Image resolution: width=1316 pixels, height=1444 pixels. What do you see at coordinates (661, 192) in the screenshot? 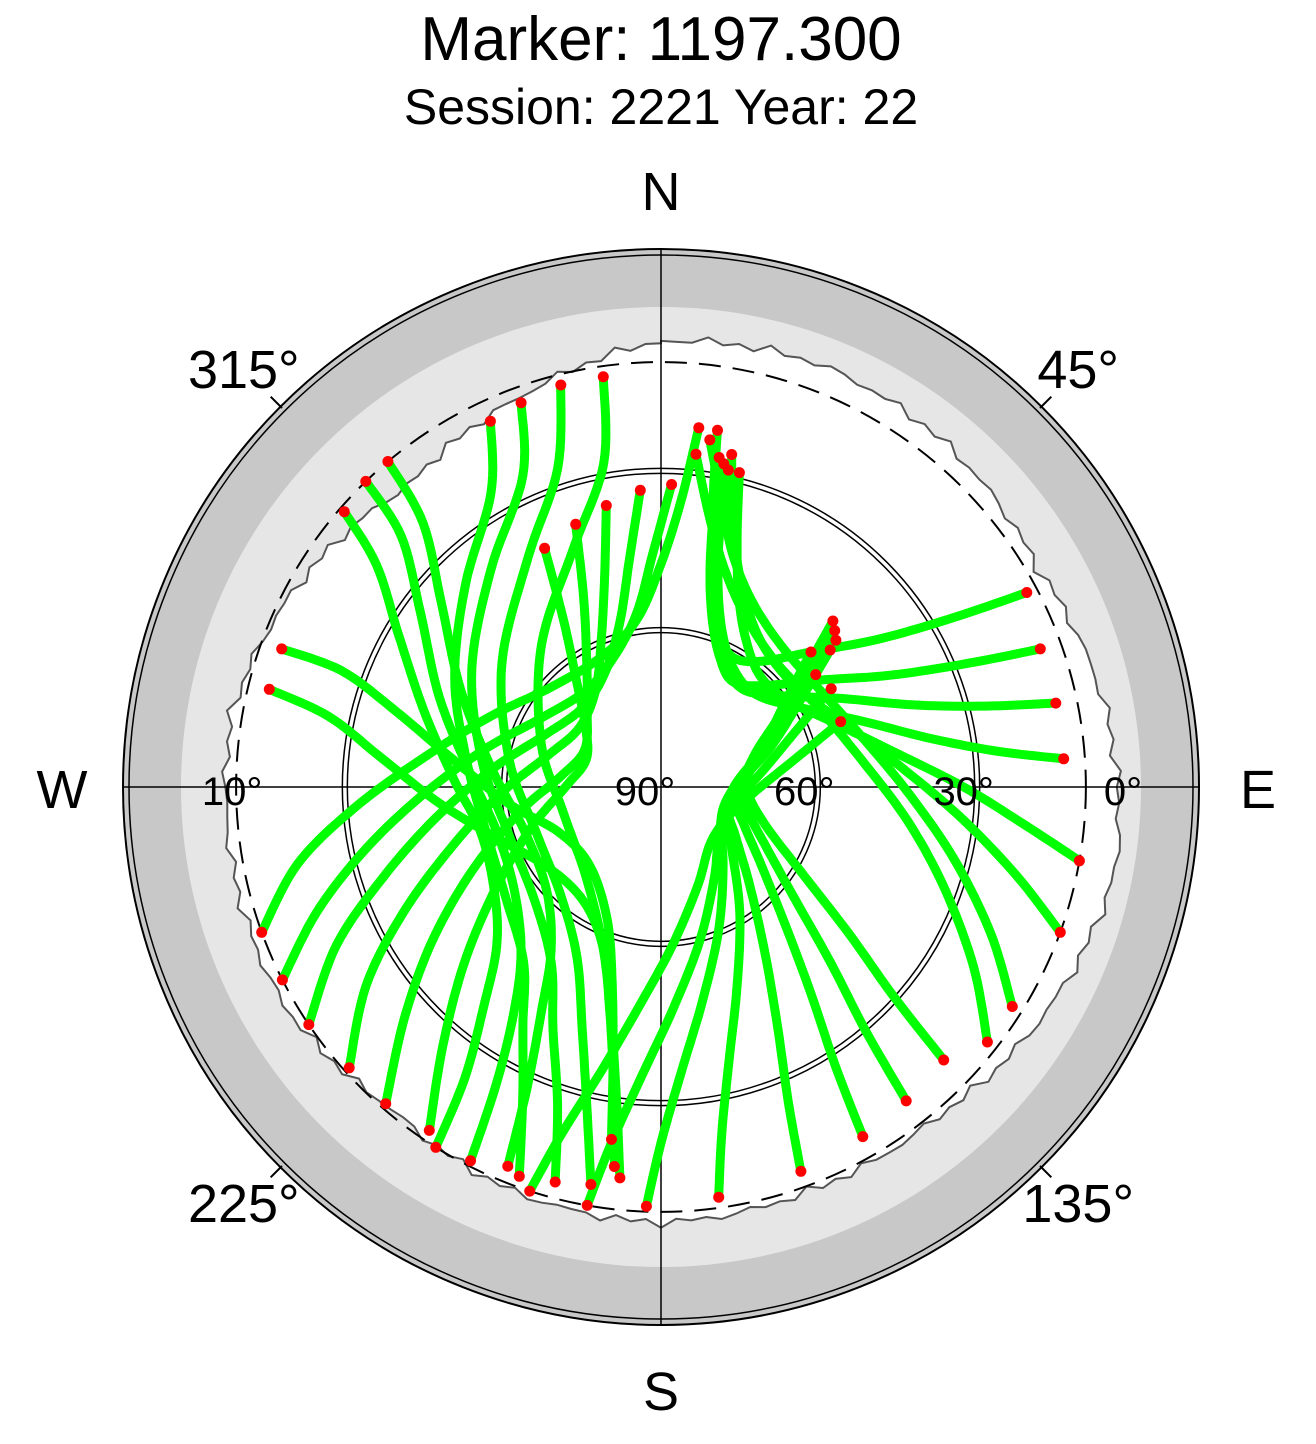
I see `compass-north: N` at bounding box center [661, 192].